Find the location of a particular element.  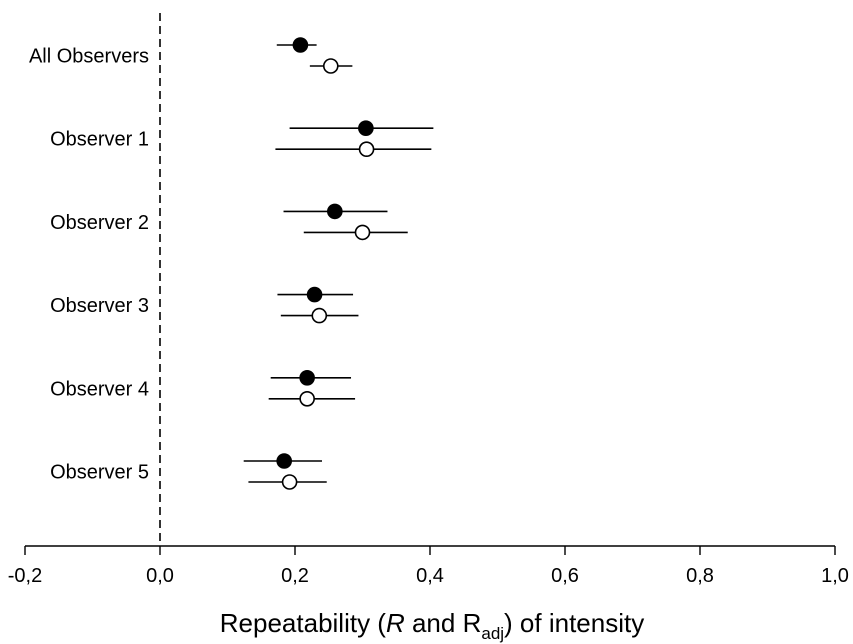

category-label: All Observers is located at coordinates (89, 57).